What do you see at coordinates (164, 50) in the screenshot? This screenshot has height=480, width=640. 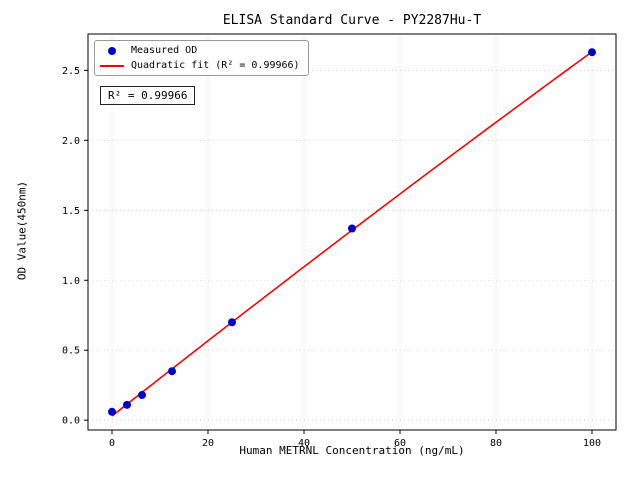 I see `legend-label-measured-od: Measured OD` at bounding box center [164, 50].